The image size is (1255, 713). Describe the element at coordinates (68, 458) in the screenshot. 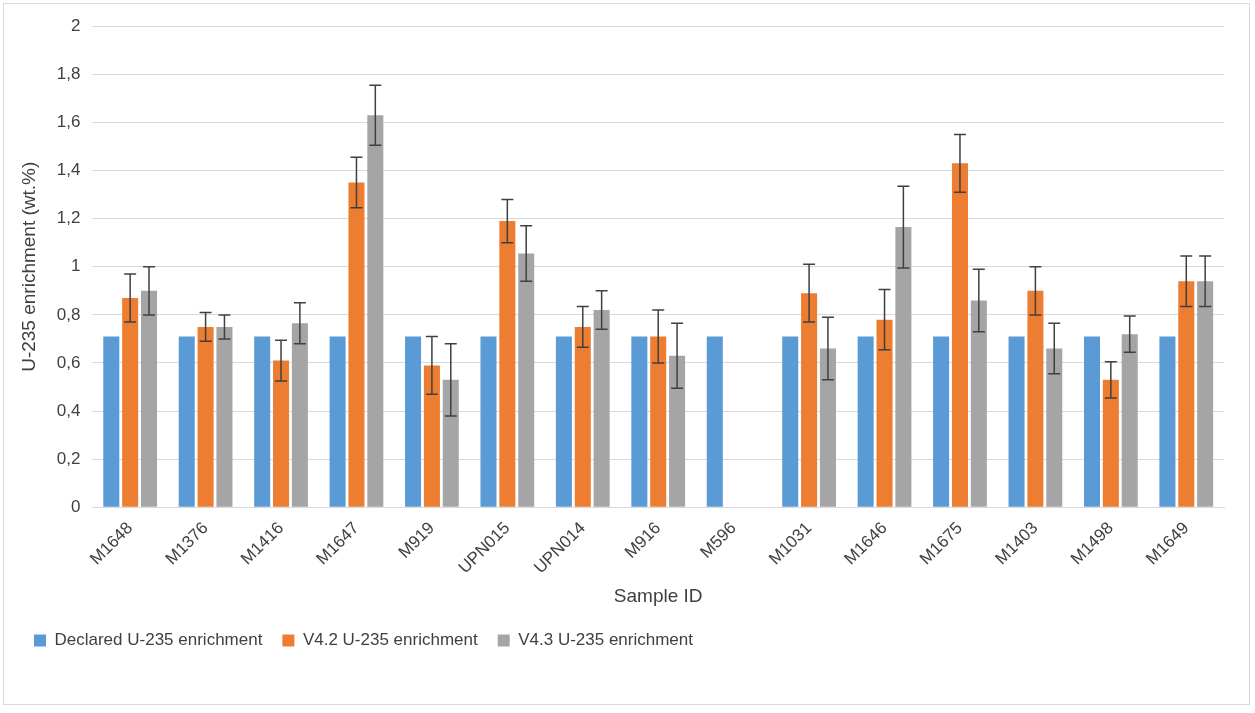

I see `y-tick-label: 0,2` at that location.